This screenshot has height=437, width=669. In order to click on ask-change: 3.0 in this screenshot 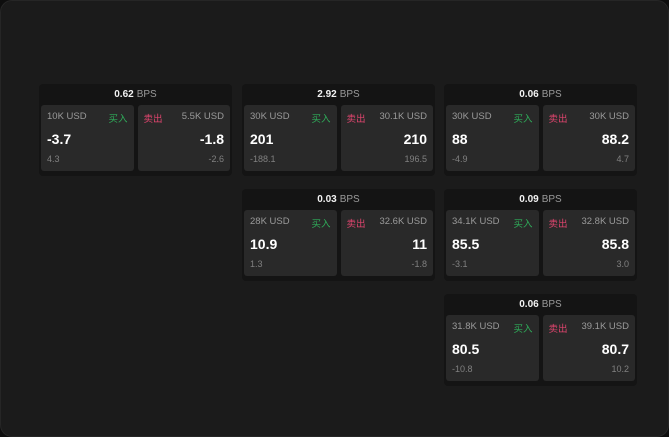, I will do `click(622, 264)`.